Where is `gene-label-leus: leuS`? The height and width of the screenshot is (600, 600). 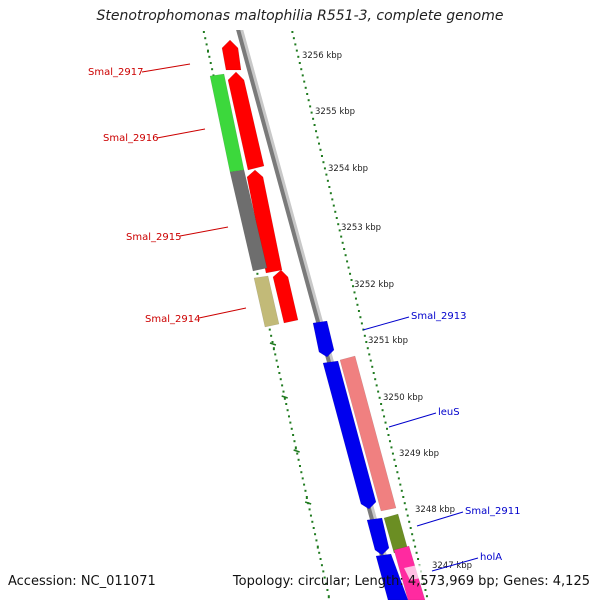
gene-label-leus: leuS is located at coordinates (449, 412).